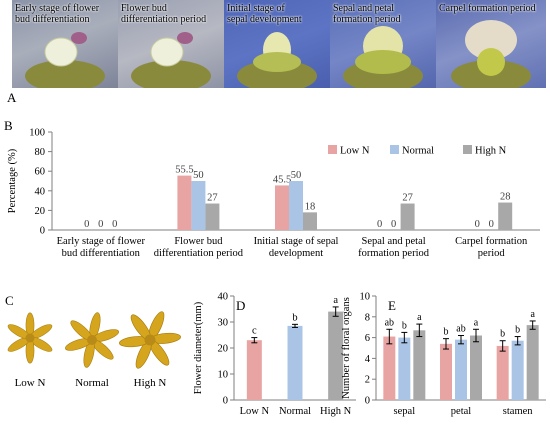 Image resolution: width=550 pixels, height=426 pixels. Describe the element at coordinates (164, 19) in the screenshot. I see `stage-photo-label-line2: differentiation period` at that location.